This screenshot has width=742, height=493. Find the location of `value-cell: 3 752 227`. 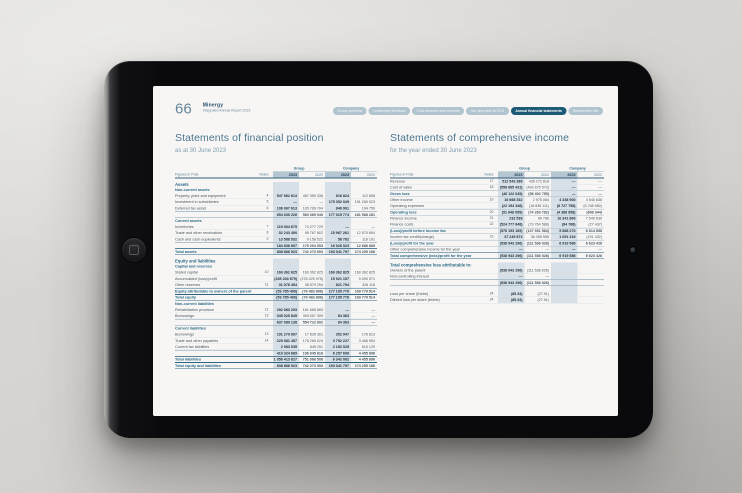

value-cell: 3 752 227 is located at coordinates (338, 340).